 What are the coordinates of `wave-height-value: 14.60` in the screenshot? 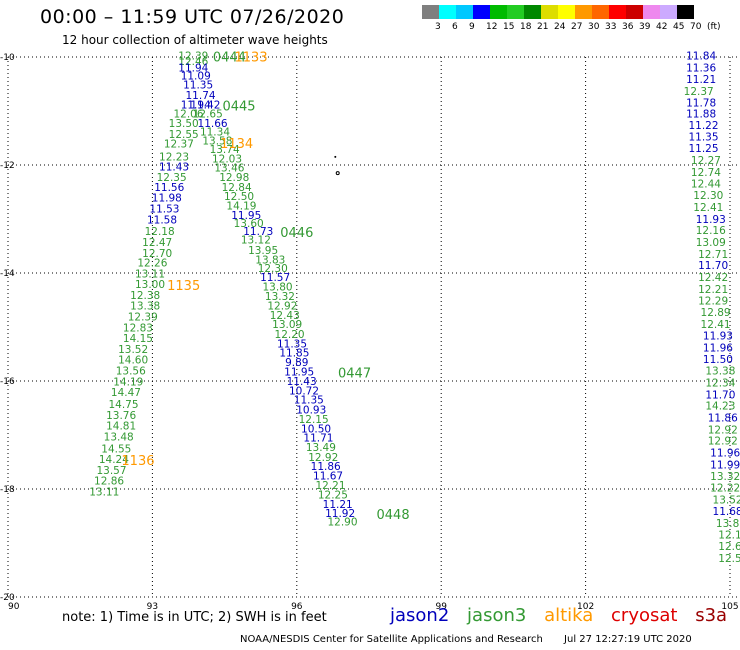 It's located at (133, 361).